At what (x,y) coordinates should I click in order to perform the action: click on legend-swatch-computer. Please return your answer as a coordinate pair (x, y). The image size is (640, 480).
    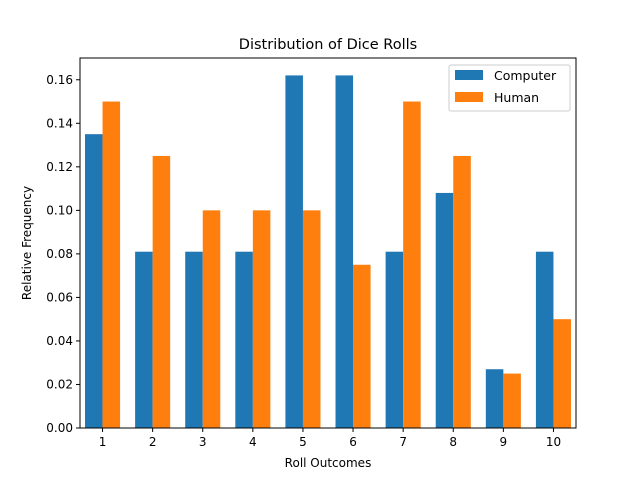
    Looking at the image, I should click on (469, 75).